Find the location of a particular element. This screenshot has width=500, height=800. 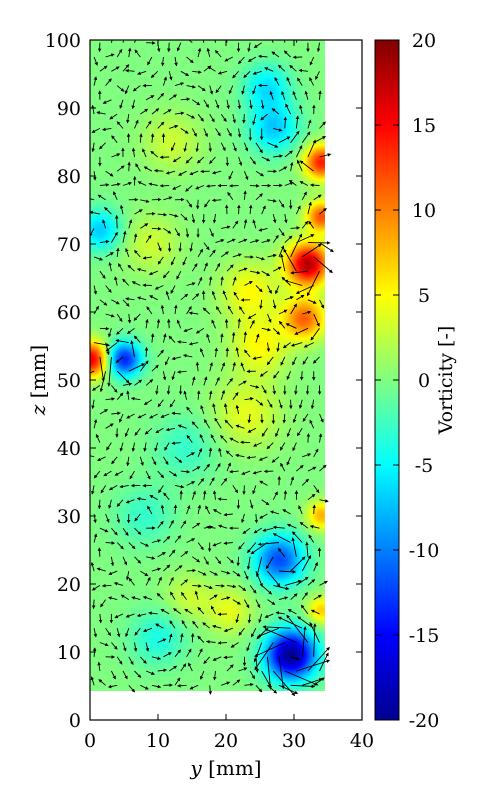

colorbar-axis: 20 15 10 5 0 -5 -10 -15 -20 is located at coordinates (407, 381).